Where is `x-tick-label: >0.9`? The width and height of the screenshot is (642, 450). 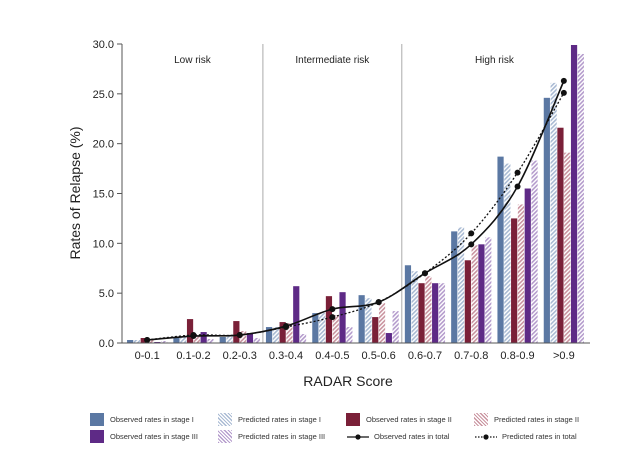 x-tick-label: >0.9 is located at coordinates (564, 356).